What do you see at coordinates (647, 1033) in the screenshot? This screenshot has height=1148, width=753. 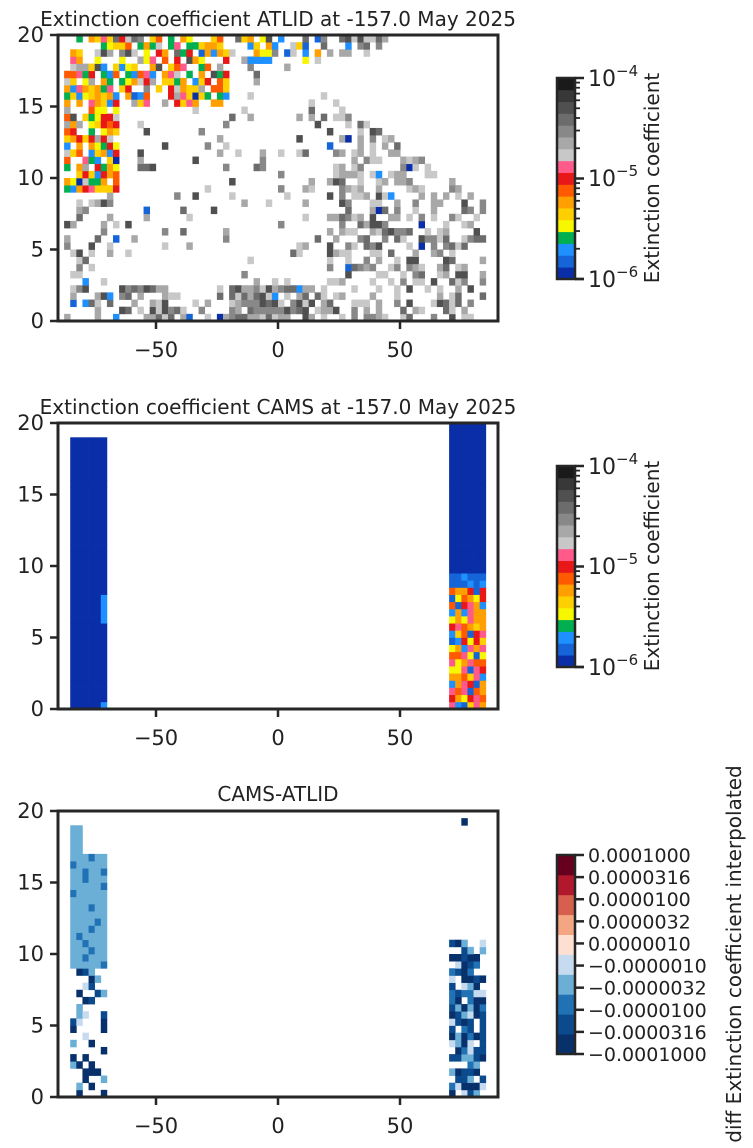 I see `colorbar-tick-label: −0.0000316` at bounding box center [647, 1033].